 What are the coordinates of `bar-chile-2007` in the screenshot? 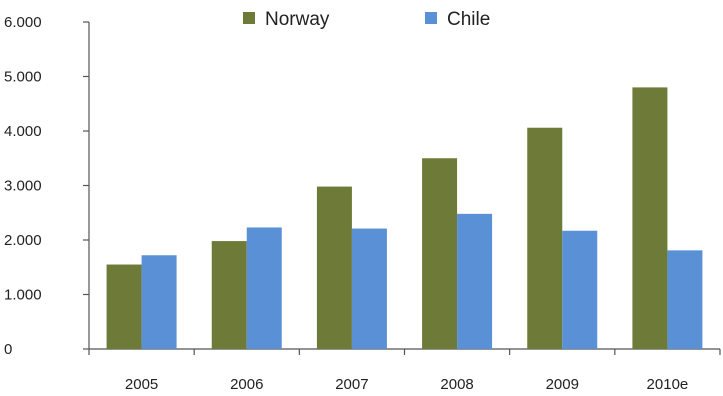 It's located at (369, 288).